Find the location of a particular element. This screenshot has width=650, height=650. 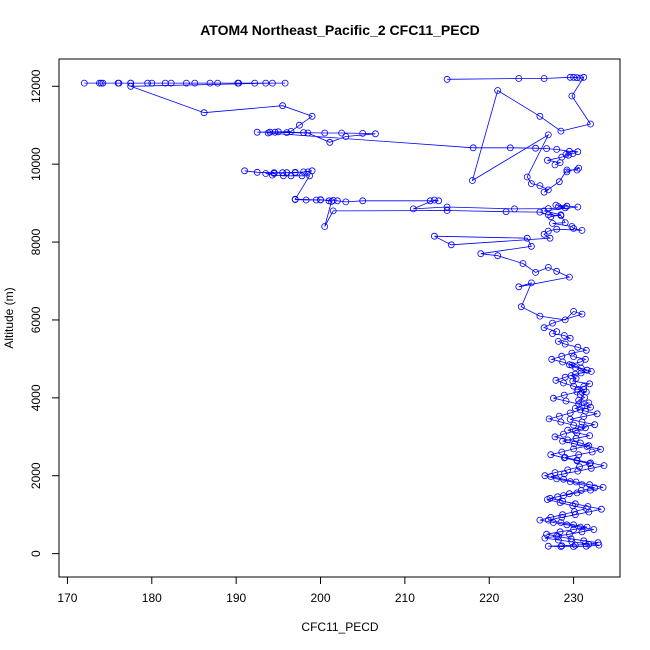

series-line is located at coordinates (439, 265).